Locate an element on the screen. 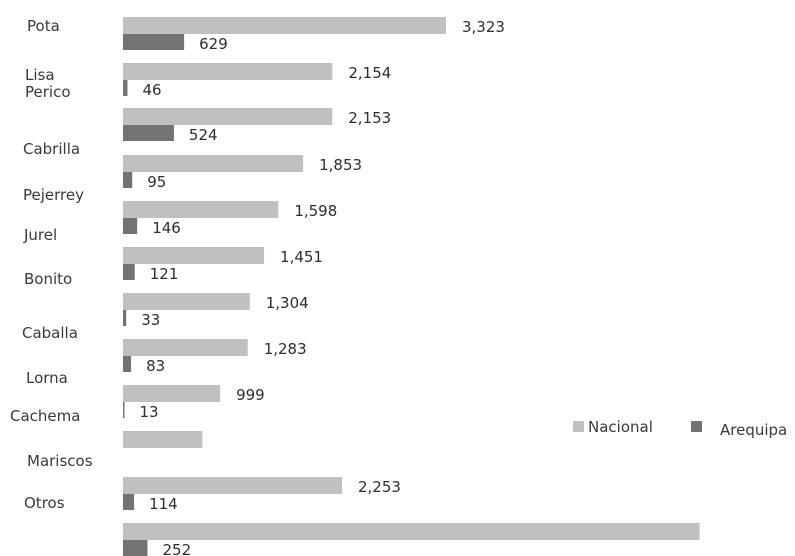 The height and width of the screenshot is (556, 795). value-label-arequipa: 252 is located at coordinates (176, 548).